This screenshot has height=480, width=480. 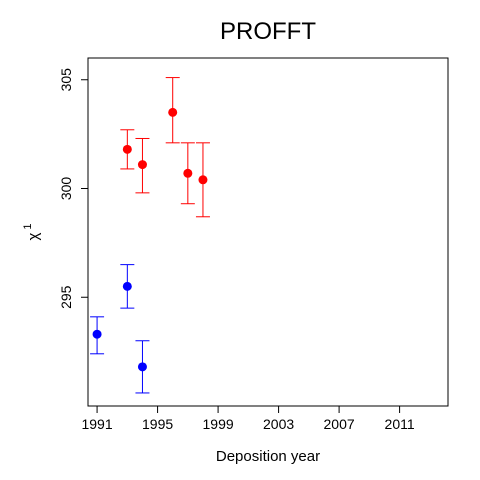 I want to click on x-tick-label: 2003, so click(x=278, y=424).